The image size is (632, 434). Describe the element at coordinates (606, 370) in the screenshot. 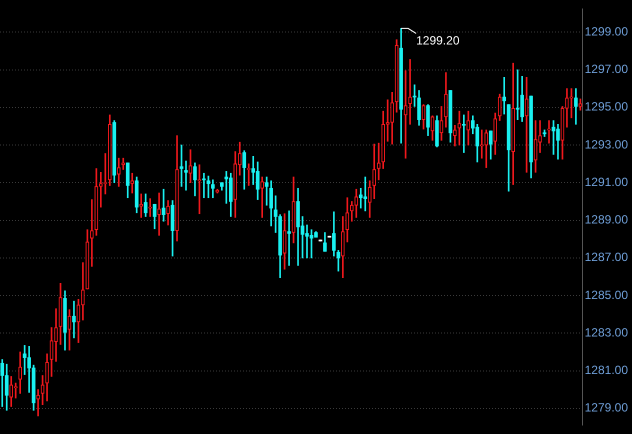

I see `y-tick-label: 1281.00` at that location.